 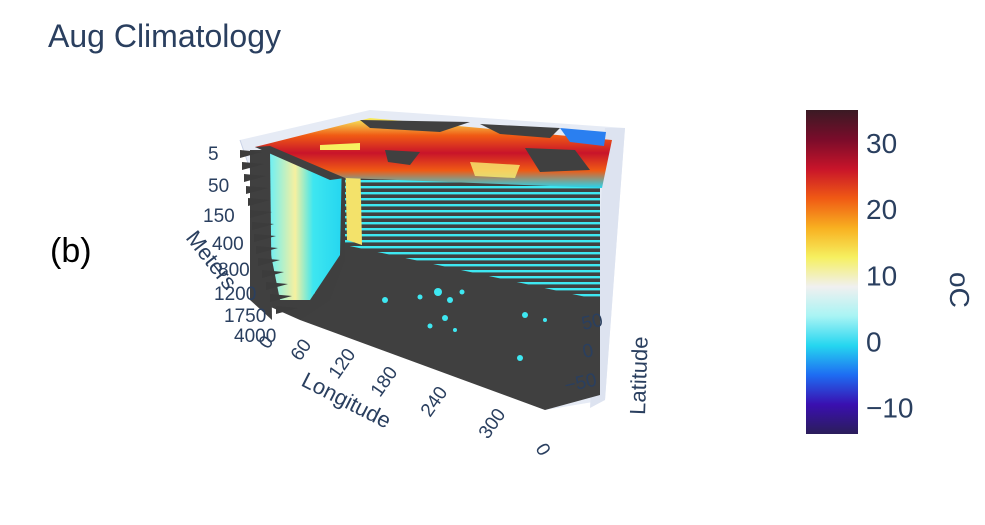 What do you see at coordinates (639, 375) in the screenshot?
I see `y-axis-title: Latitude` at bounding box center [639, 375].